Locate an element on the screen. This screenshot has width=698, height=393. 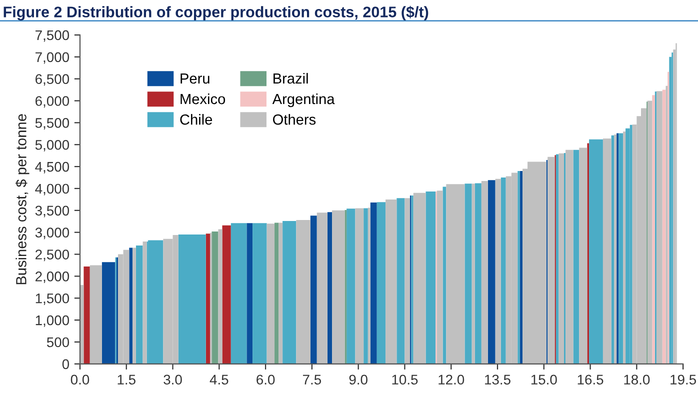
x-tick-label: 6.0 is located at coordinates (265, 379).